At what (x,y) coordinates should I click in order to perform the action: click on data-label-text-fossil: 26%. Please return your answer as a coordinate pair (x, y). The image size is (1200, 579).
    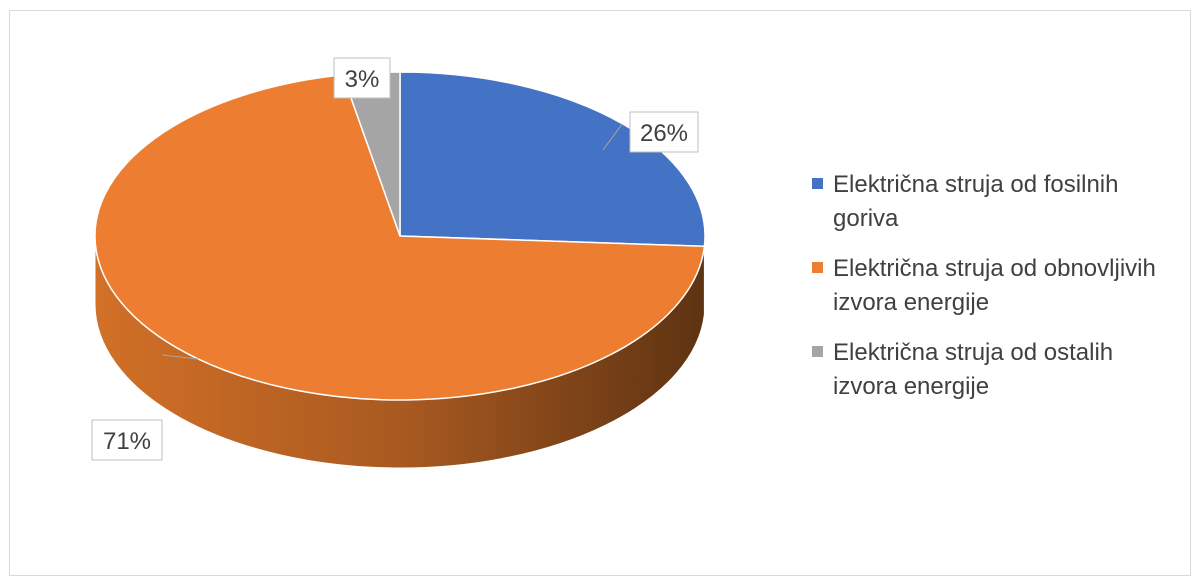
    Looking at the image, I should click on (664, 133).